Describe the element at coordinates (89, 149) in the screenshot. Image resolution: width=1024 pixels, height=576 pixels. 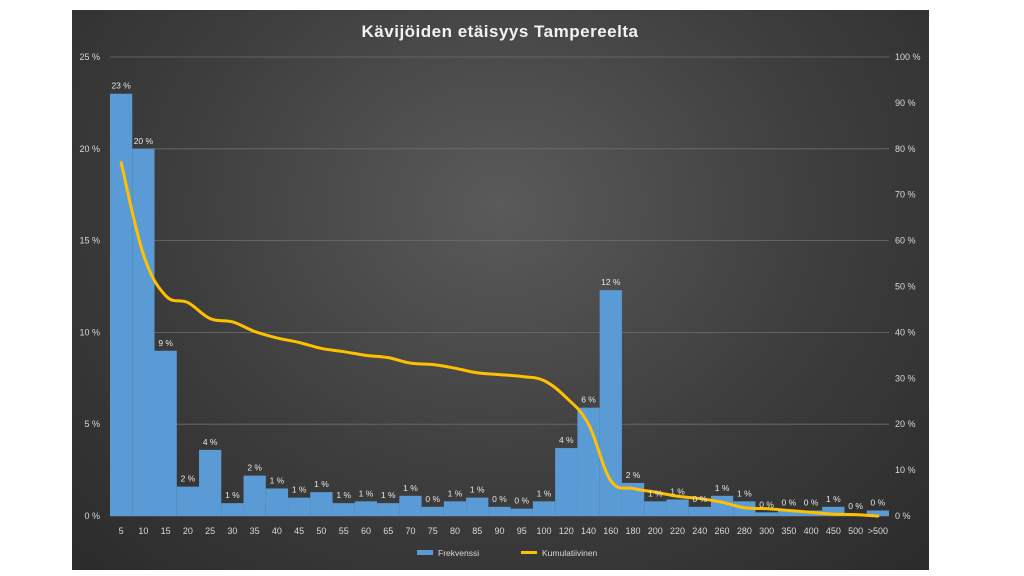
I see `y-tick-label: 20 %` at that location.